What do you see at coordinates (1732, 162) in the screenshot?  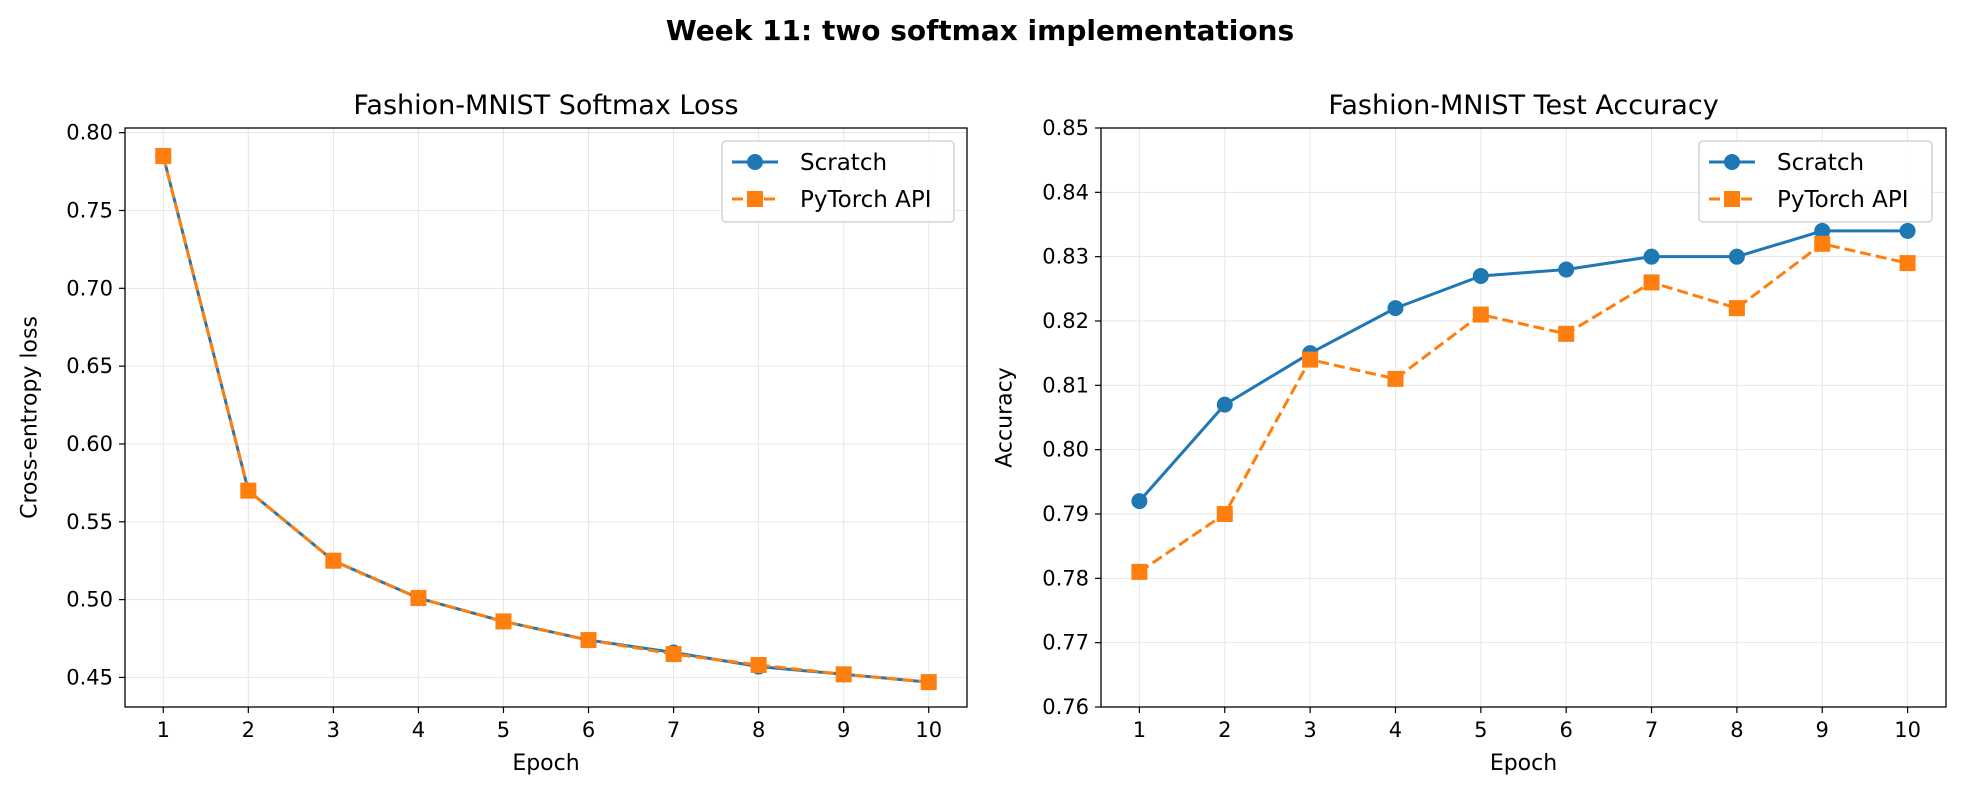 I see `accuracy-legend-marker-scratch` at bounding box center [1732, 162].